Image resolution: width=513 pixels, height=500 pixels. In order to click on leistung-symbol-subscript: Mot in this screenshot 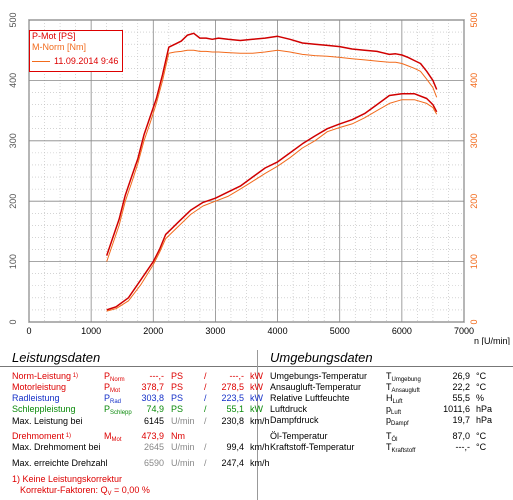, I will do `click(115, 391)`.